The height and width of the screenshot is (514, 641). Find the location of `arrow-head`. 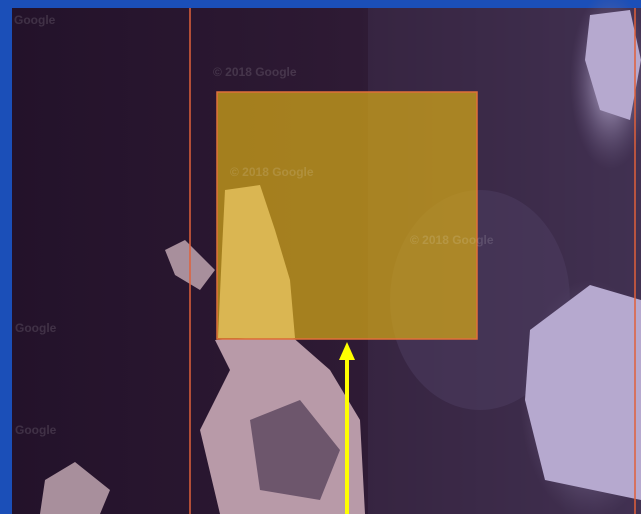

arrow-head is located at coordinates (347, 351).